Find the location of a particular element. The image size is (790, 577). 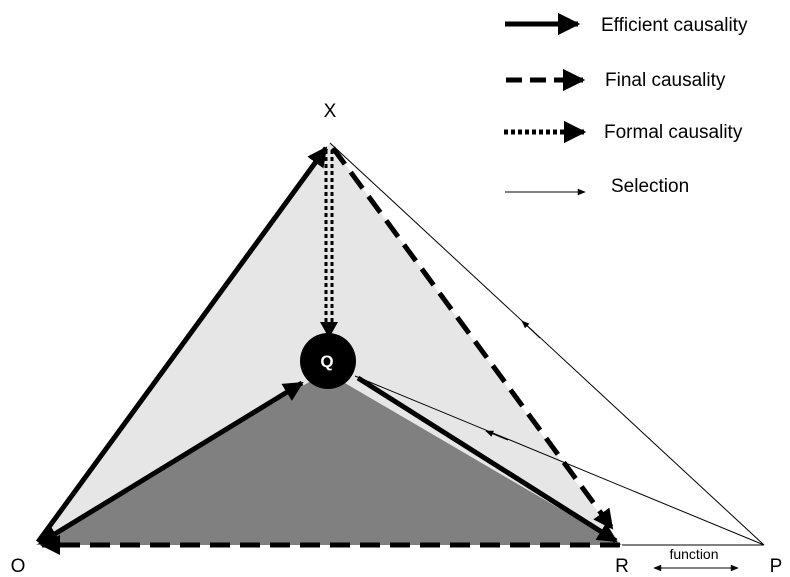

node-o-label: O is located at coordinates (18, 566).